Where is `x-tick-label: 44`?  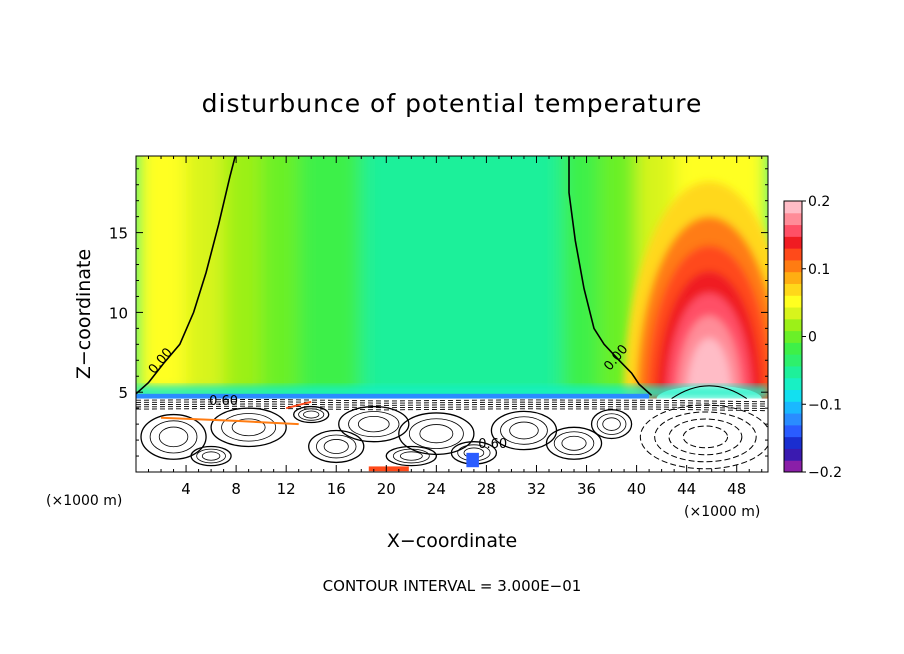 x-tick-label: 44 is located at coordinates (686, 489).